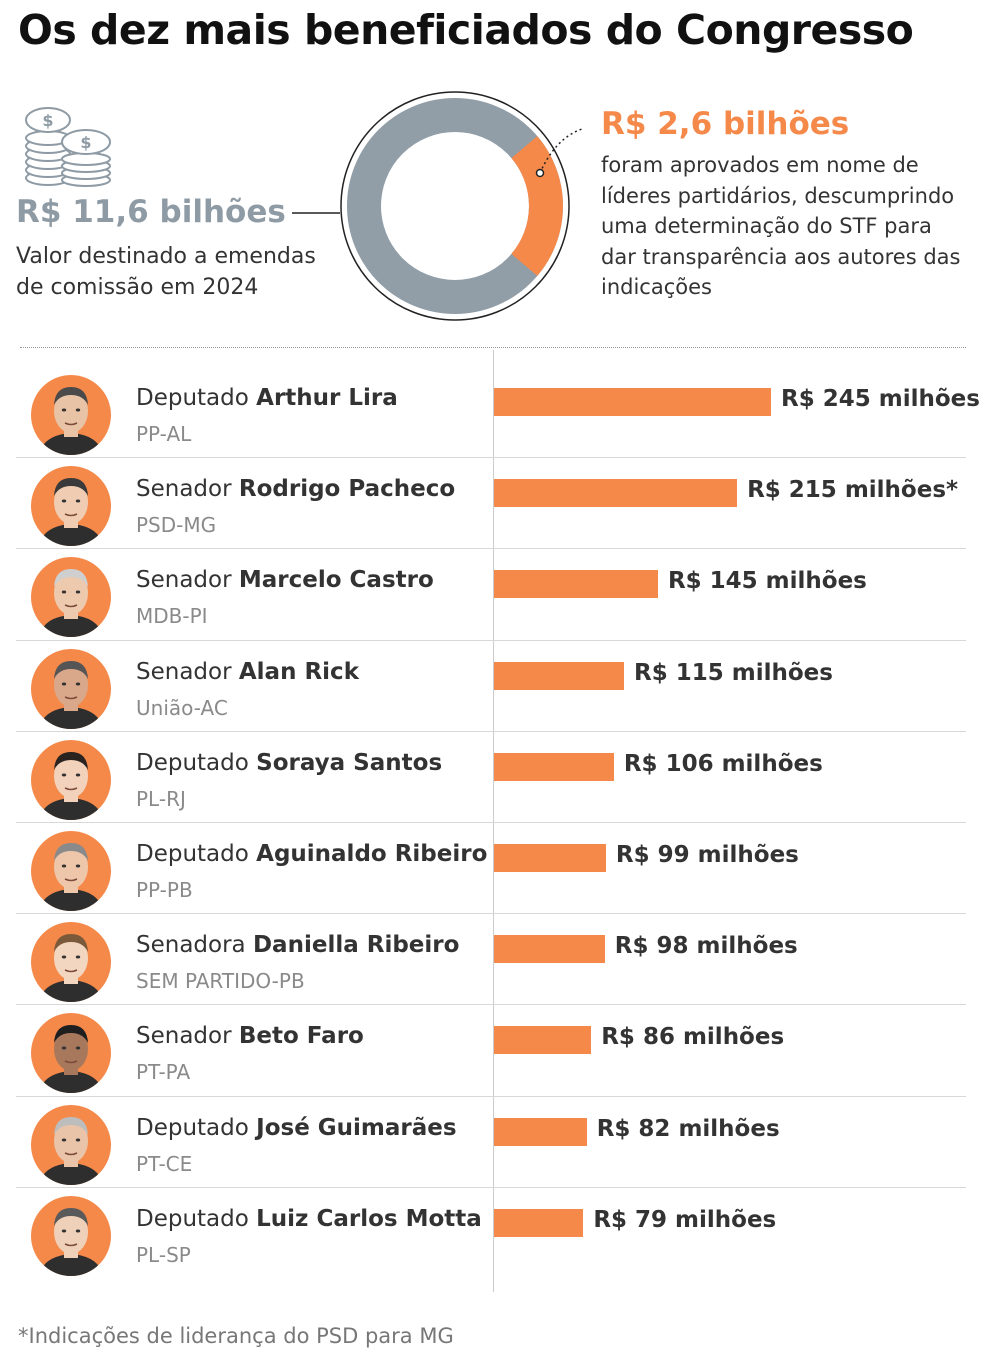 Image resolution: width=984 pixels, height=1364 pixels. Describe the element at coordinates (71, 1235) in the screenshot. I see `portrait-luiz-carlos-motta` at that location.